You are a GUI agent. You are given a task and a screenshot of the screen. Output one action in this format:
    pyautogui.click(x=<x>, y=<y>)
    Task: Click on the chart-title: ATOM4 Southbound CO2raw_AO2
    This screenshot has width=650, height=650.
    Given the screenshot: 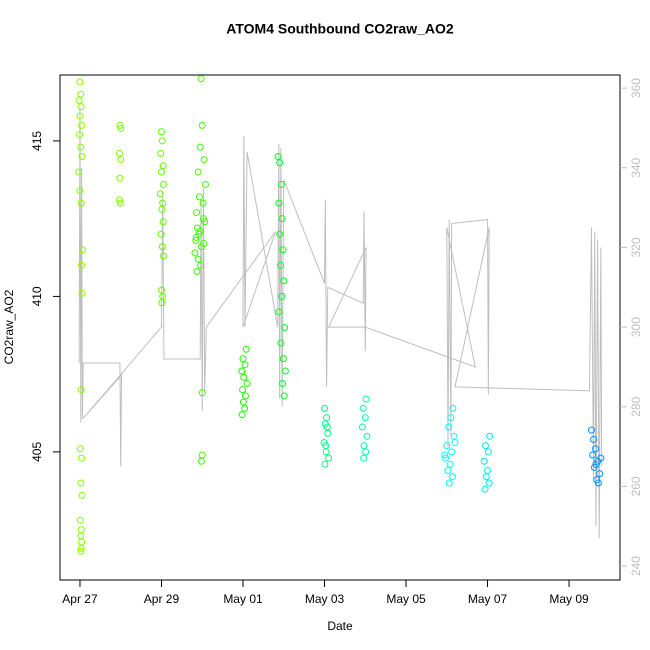 What is the action you would take?
    pyautogui.click(x=340, y=29)
    